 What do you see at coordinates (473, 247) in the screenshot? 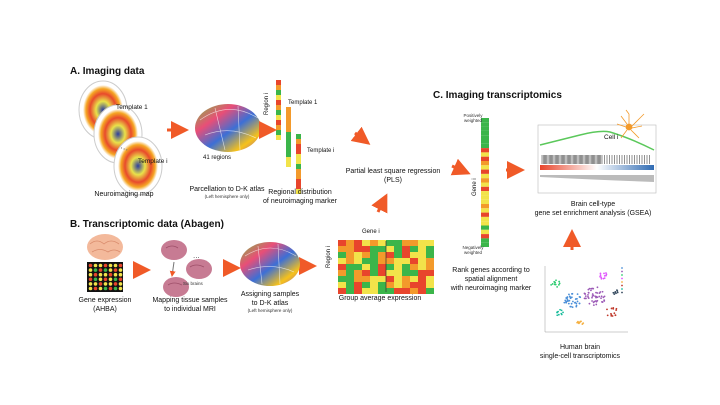
I see `negatively-weighted-1: Negatively` at bounding box center [473, 247].